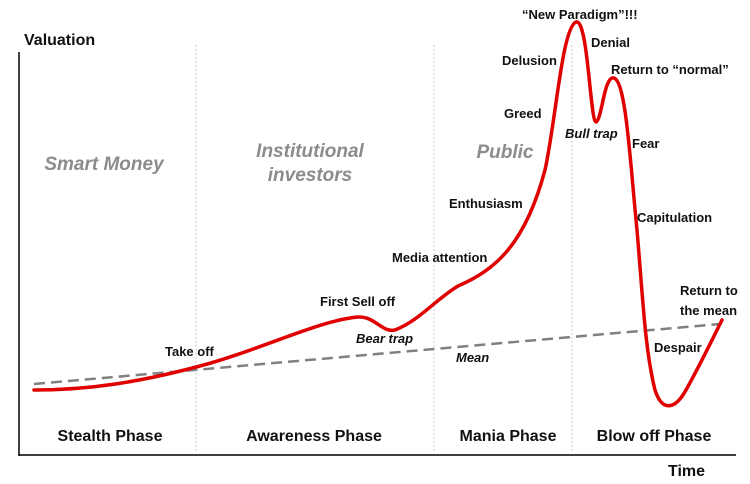 The width and height of the screenshot is (750, 484). What do you see at coordinates (523, 113) in the screenshot?
I see `label-greed: Greed` at bounding box center [523, 113].